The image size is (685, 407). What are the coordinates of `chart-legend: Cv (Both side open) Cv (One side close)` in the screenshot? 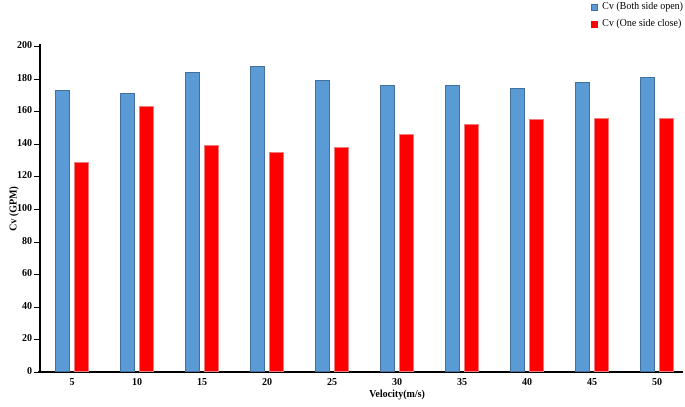 It's located at (637, 18).